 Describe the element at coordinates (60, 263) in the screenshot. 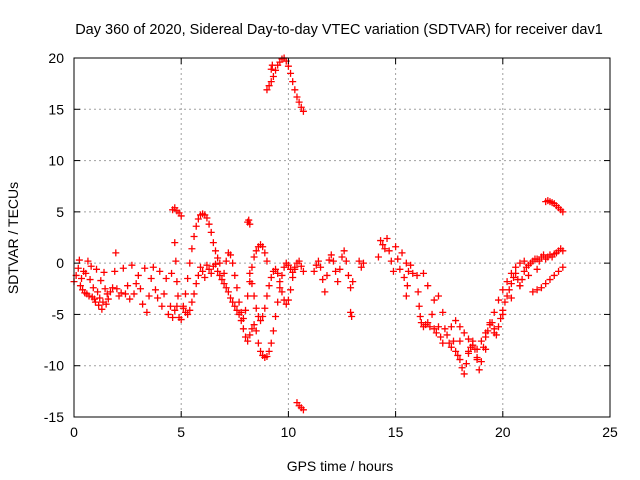

I see `y-tick-label: 0` at that location.